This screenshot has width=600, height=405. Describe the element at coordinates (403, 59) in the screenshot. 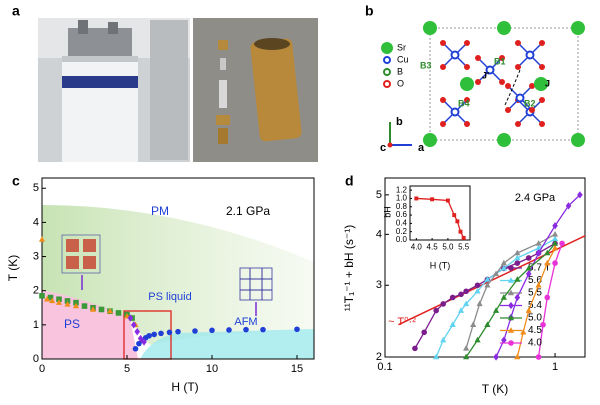

I see `structure-legend: Cu` at that location.